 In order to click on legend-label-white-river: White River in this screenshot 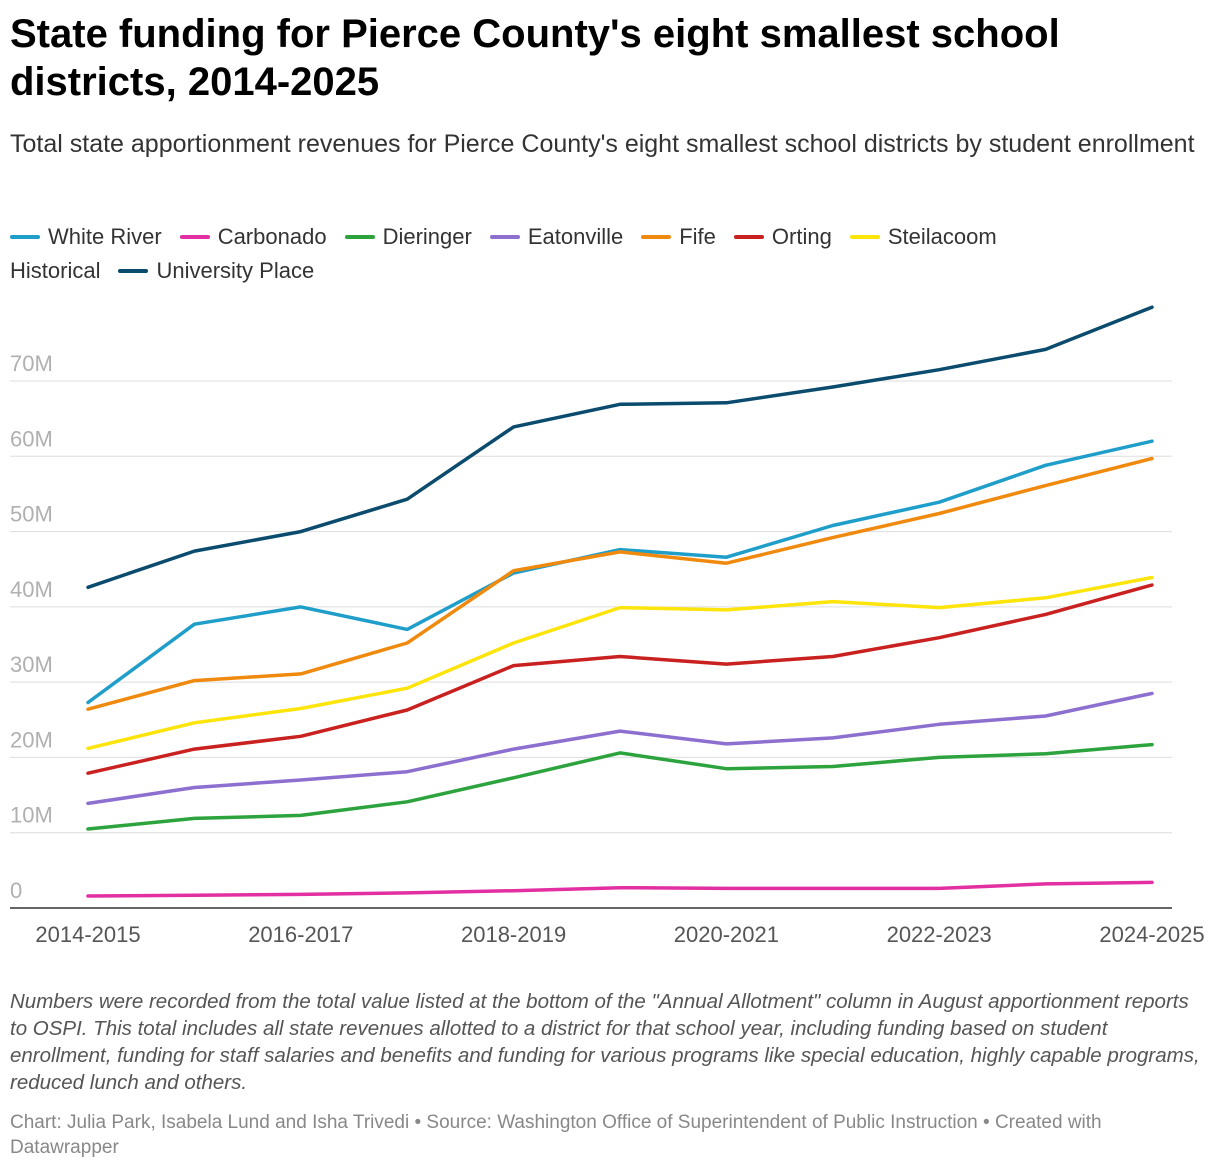, I will do `click(105, 236)`.